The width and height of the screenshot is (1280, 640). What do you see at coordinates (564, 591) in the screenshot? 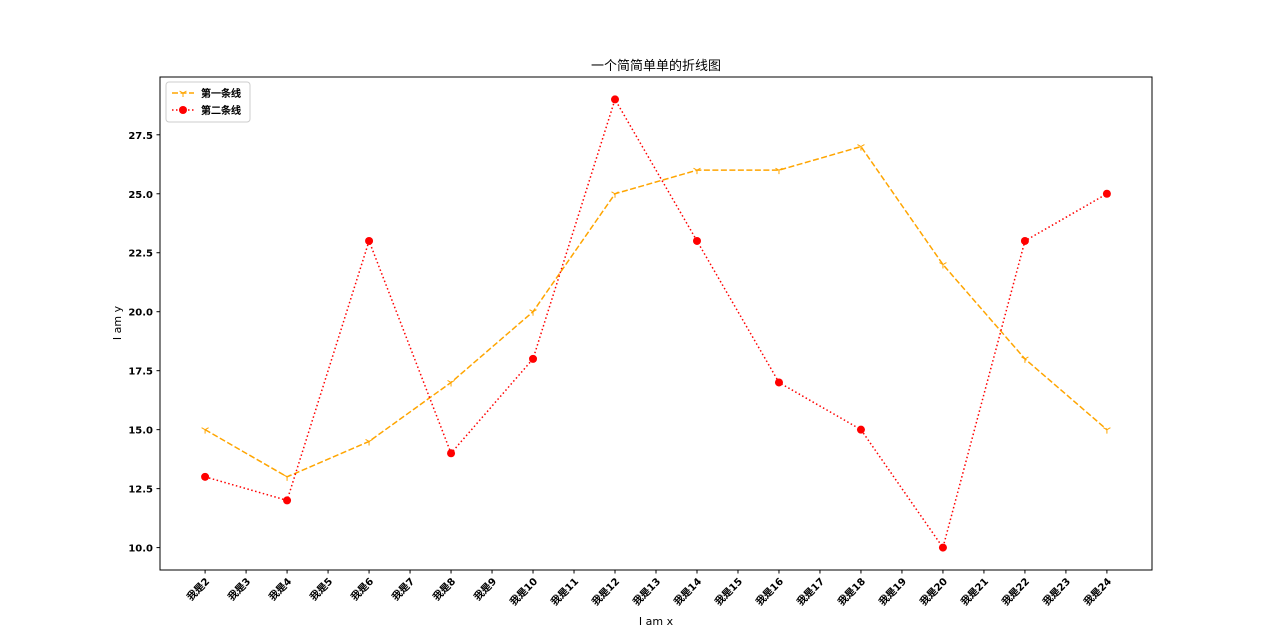
I see `x-tick-label: 我是11` at bounding box center [564, 591].